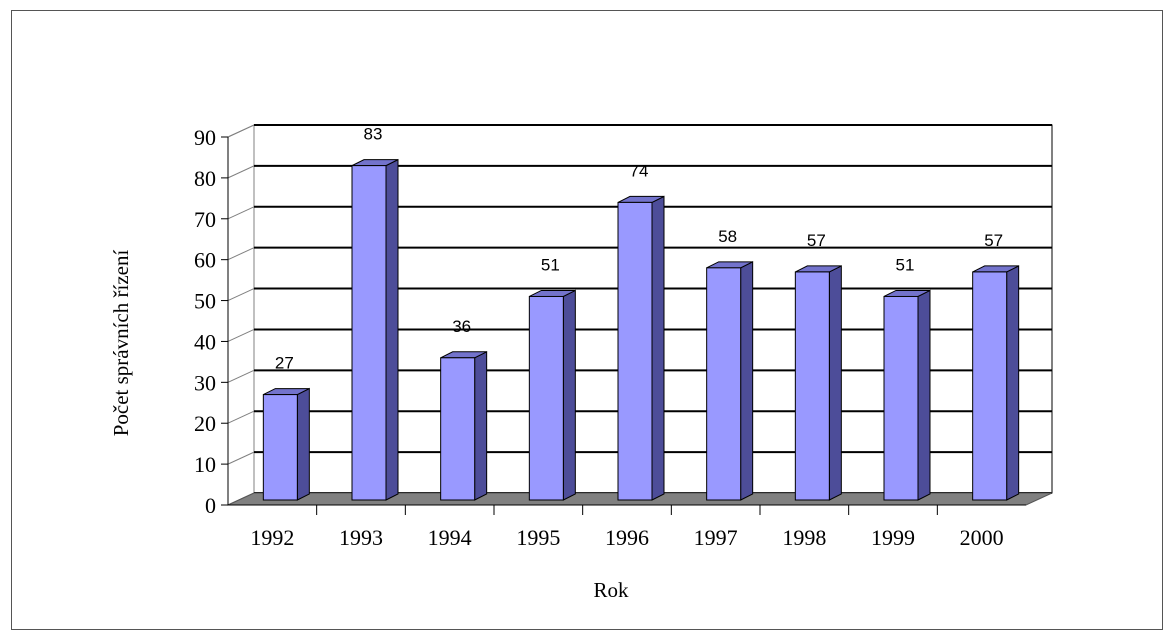 Image resolution: width=1166 pixels, height=634 pixels. I want to click on y-axis-title: Počet správních řízení, so click(121, 343).